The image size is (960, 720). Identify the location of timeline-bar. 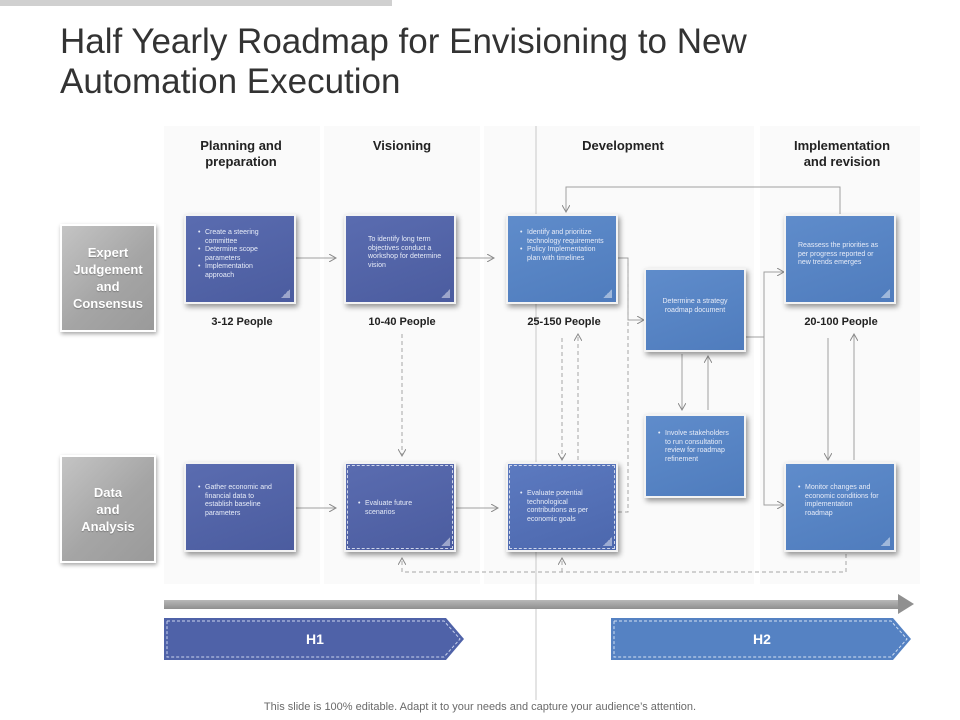
(532, 604).